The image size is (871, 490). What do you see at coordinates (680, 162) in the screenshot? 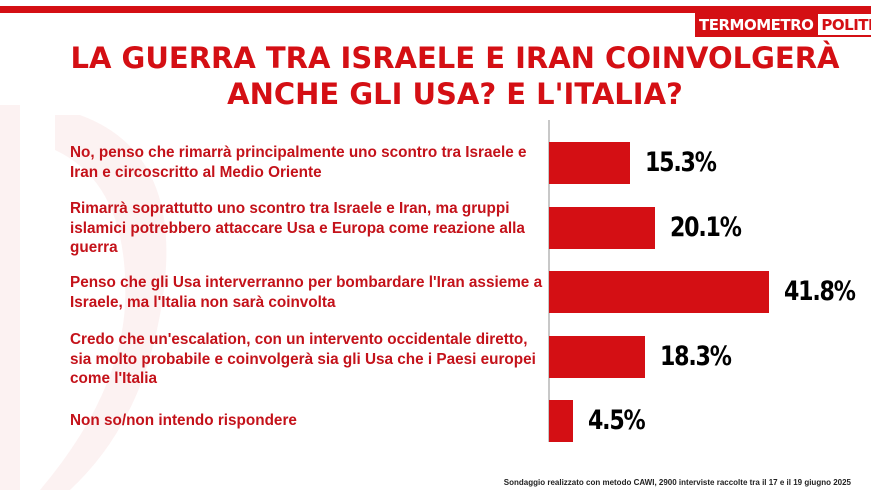
I see `bar-value-label: 15.3%` at bounding box center [680, 162].